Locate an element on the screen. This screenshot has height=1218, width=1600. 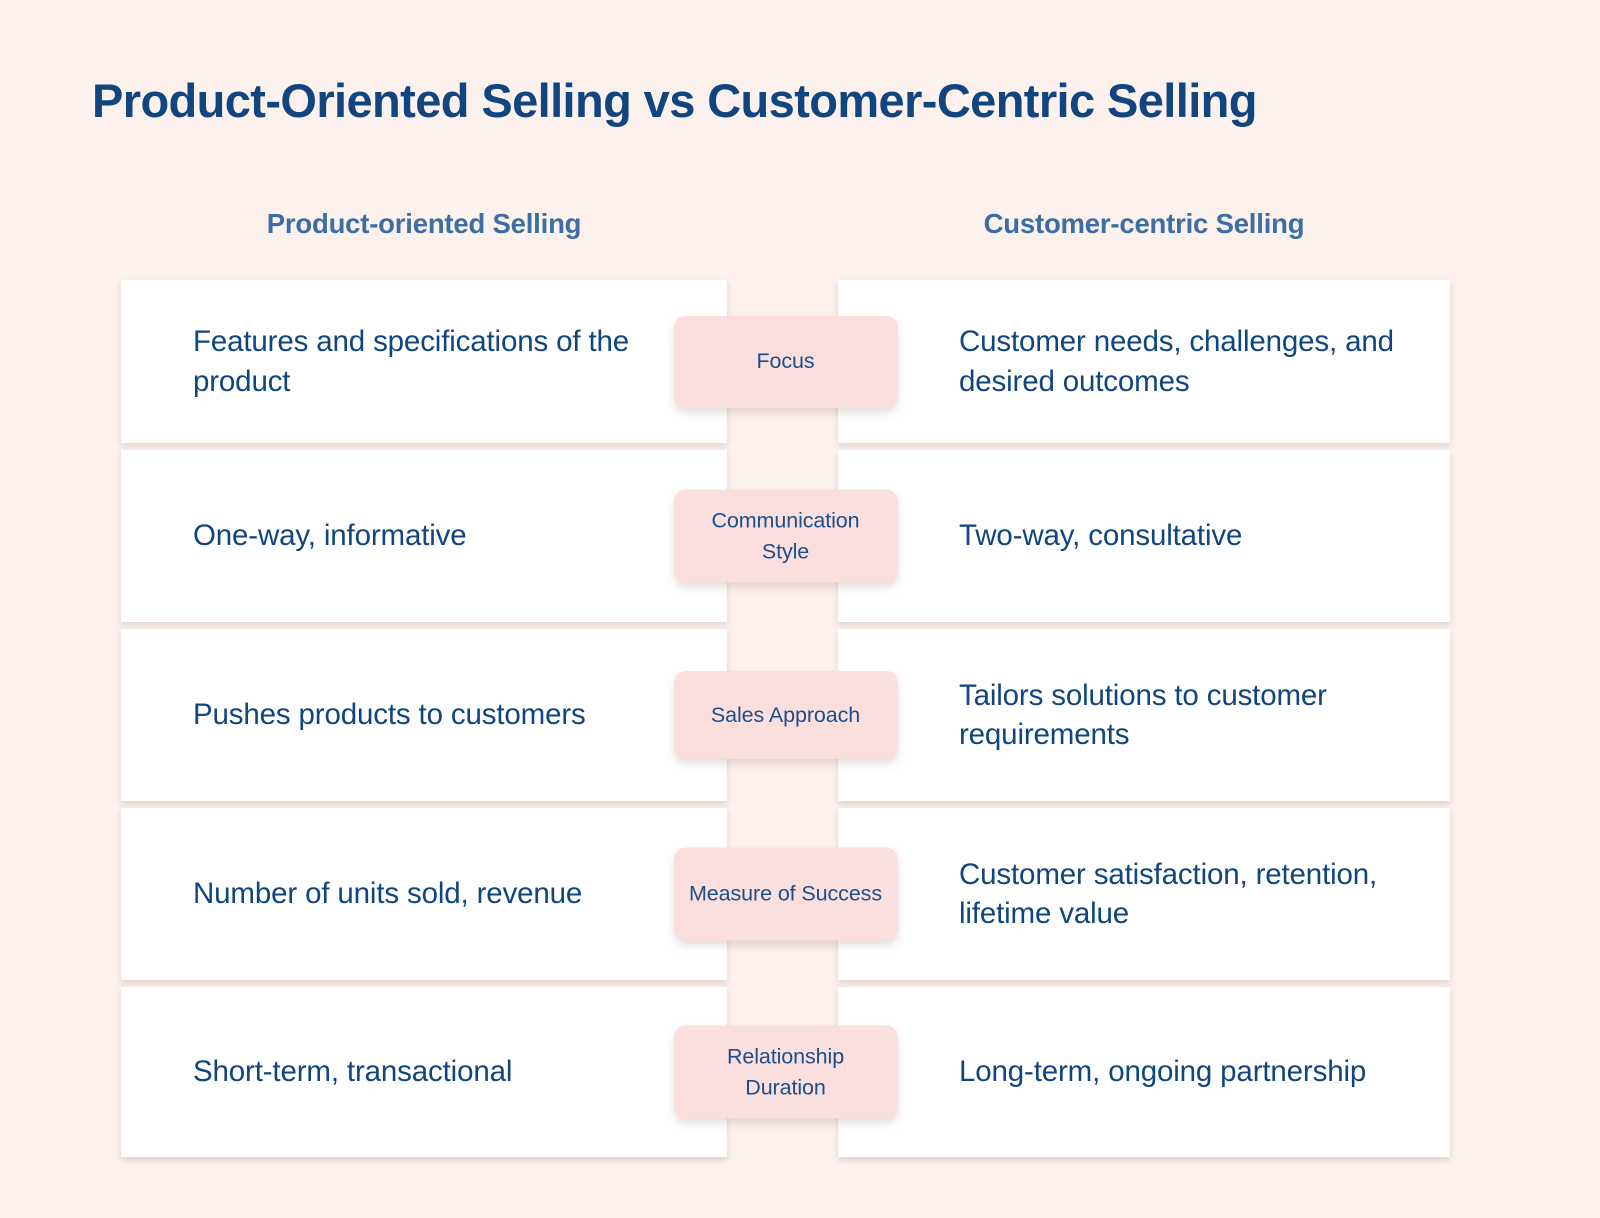
row-cell-left: One-way, informative is located at coordinates (424, 536).